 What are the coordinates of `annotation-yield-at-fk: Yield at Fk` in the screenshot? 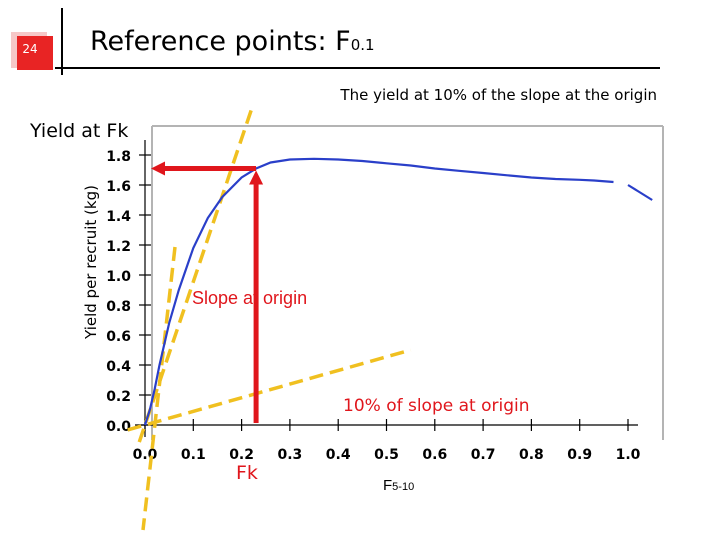 It's located at (78, 131).